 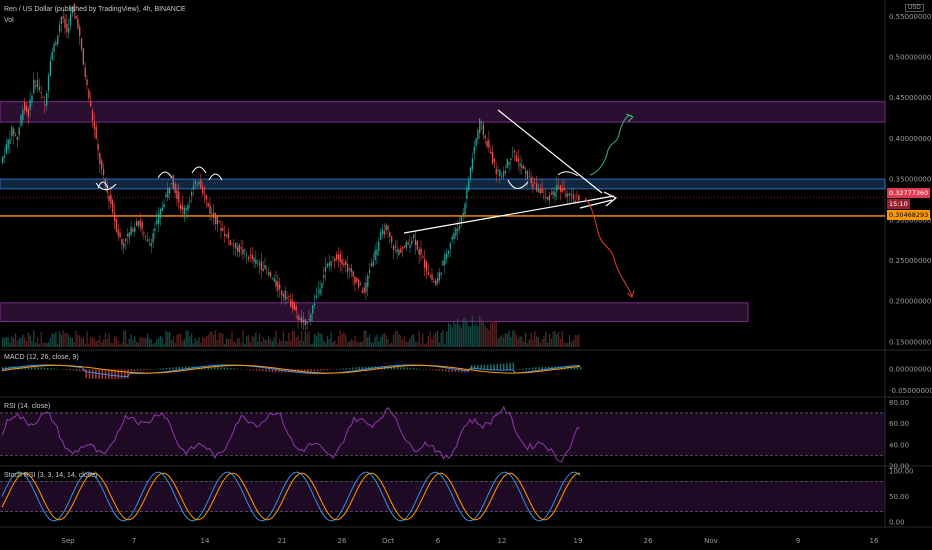 What do you see at coordinates (205, 541) in the screenshot?
I see `time-tick-label: 14` at bounding box center [205, 541].